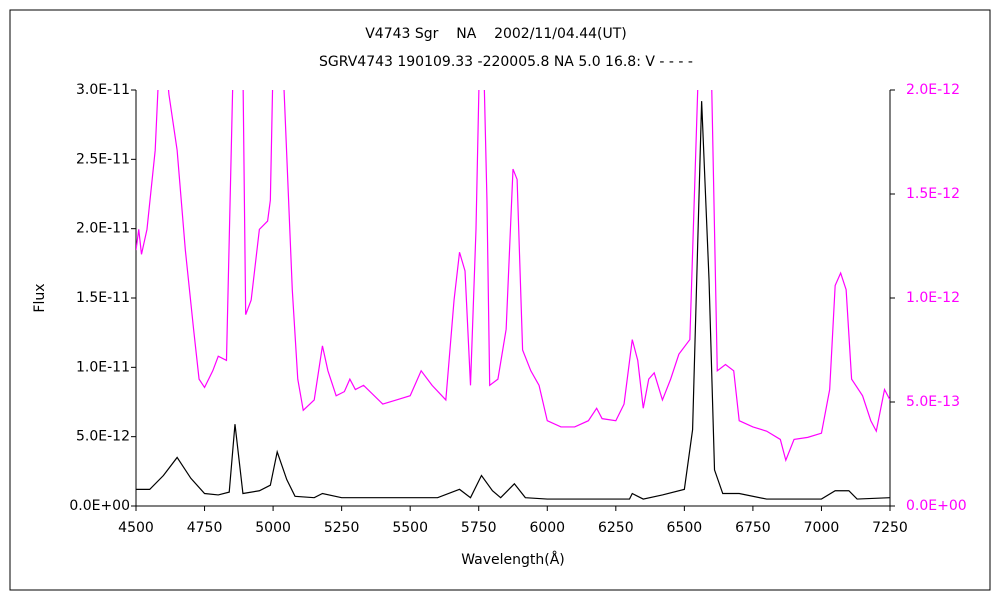  I want to click on x-tick-label: 6750, so click(753, 528).